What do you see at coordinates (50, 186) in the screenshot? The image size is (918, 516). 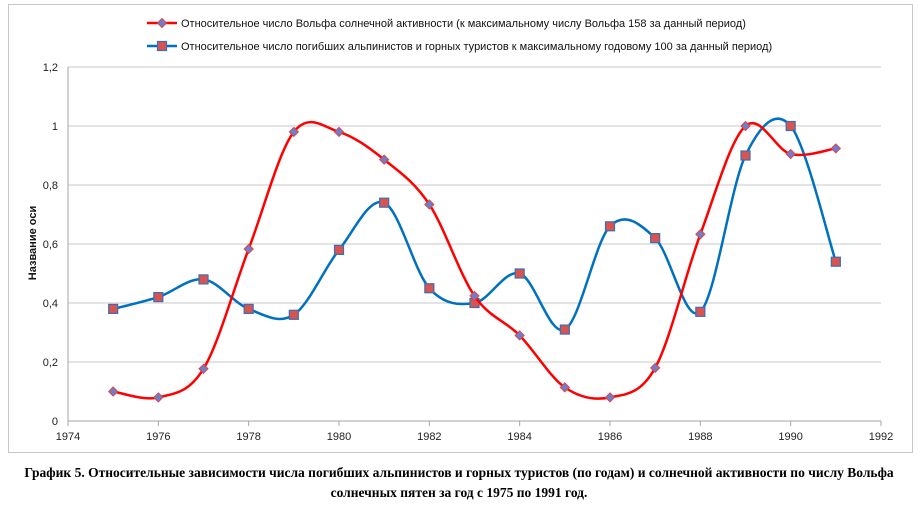 I see `y-tick-label: 0,8` at bounding box center [50, 186].